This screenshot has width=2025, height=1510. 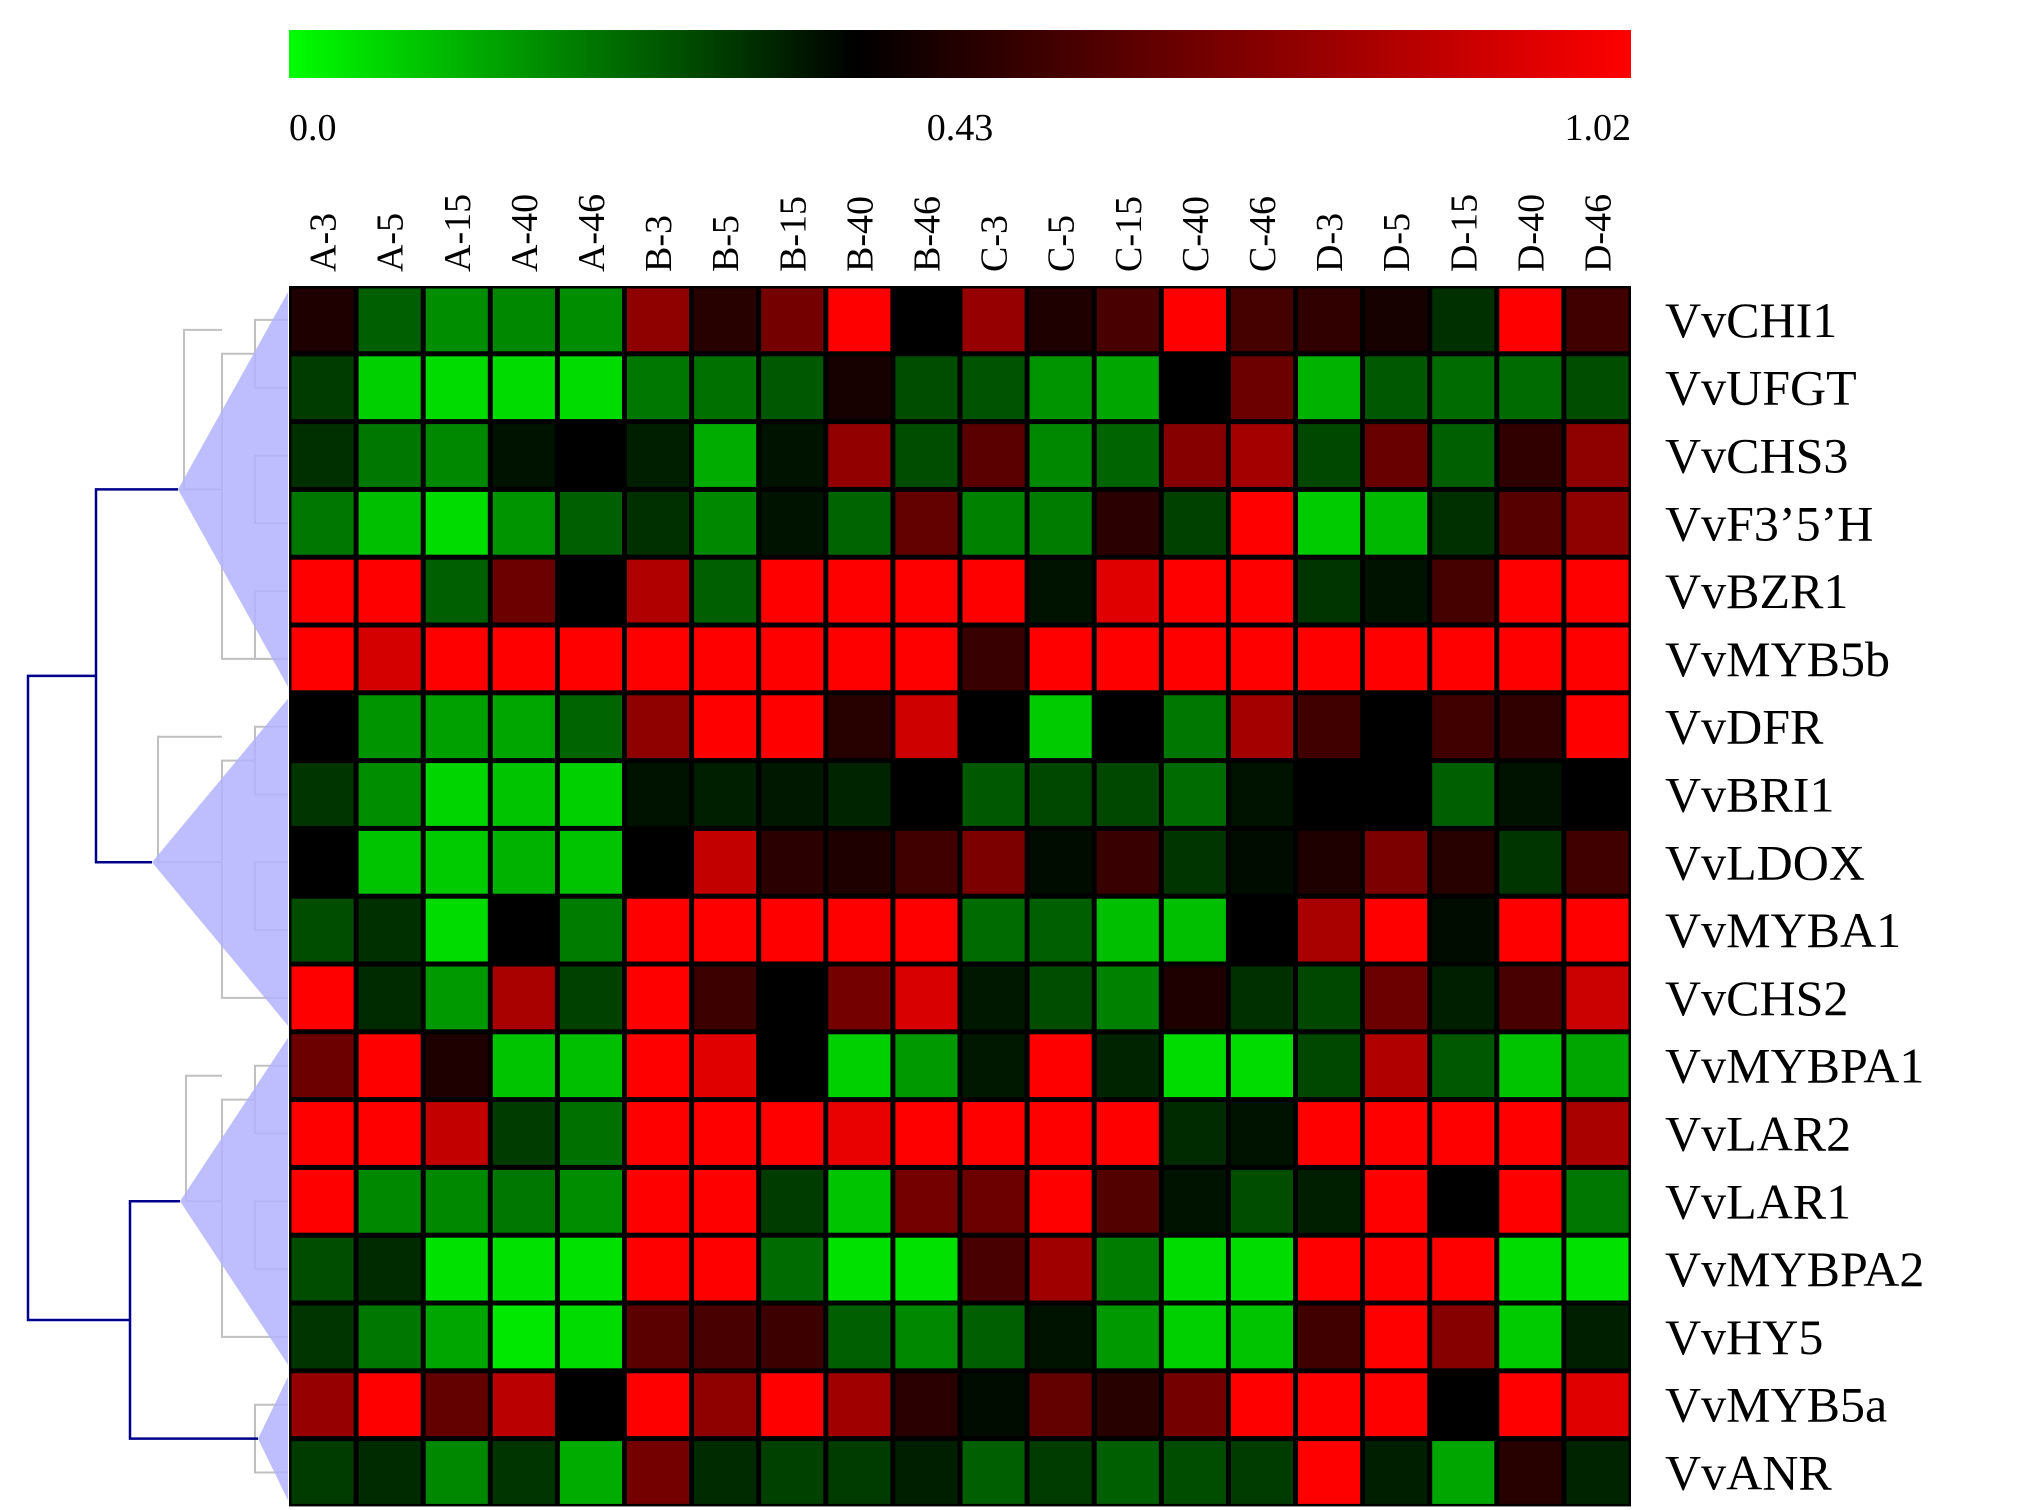 What do you see at coordinates (525, 233) in the screenshot?
I see `column-label: A-40` at bounding box center [525, 233].